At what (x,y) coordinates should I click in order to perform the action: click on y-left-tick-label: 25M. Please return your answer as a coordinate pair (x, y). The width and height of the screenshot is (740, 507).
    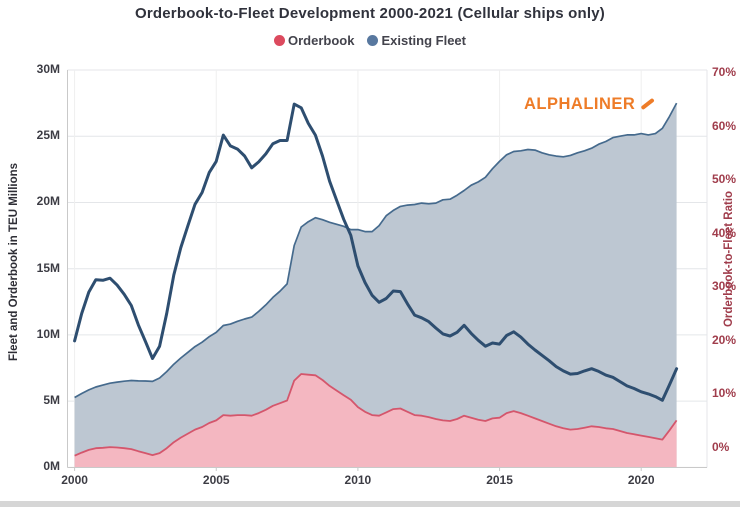
    Looking at the image, I should click on (48, 135).